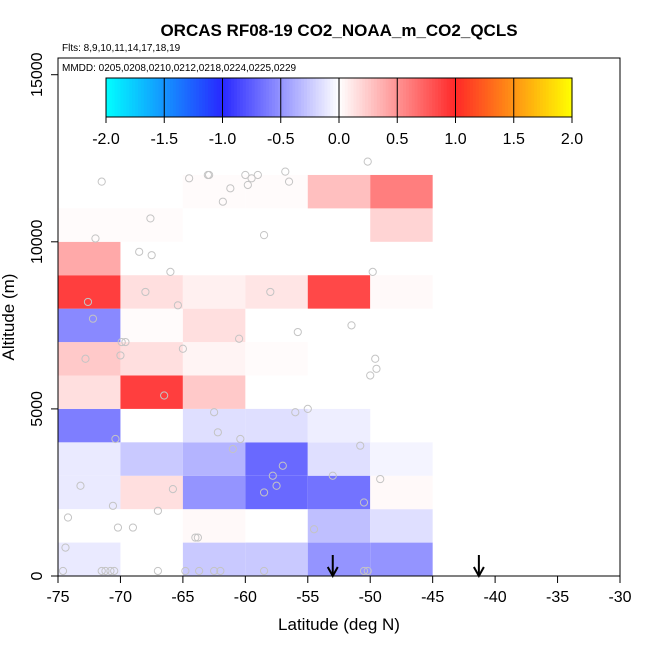  What do you see at coordinates (307, 597) in the screenshot?
I see `x-tick-label: -55` at bounding box center [307, 597].